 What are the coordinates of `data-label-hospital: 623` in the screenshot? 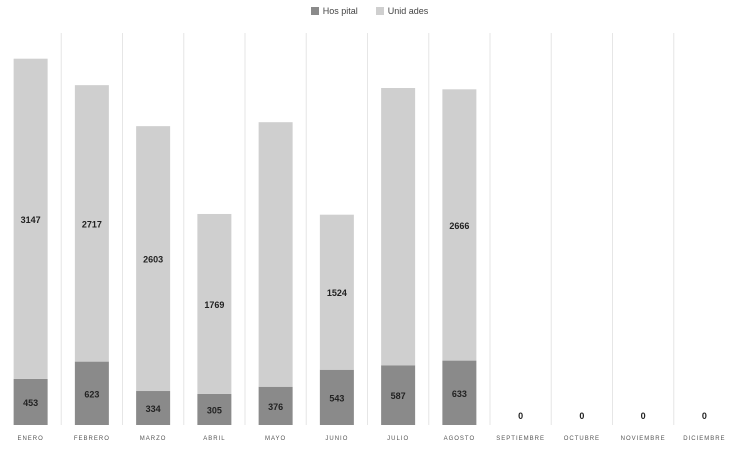 It's located at (91, 394).